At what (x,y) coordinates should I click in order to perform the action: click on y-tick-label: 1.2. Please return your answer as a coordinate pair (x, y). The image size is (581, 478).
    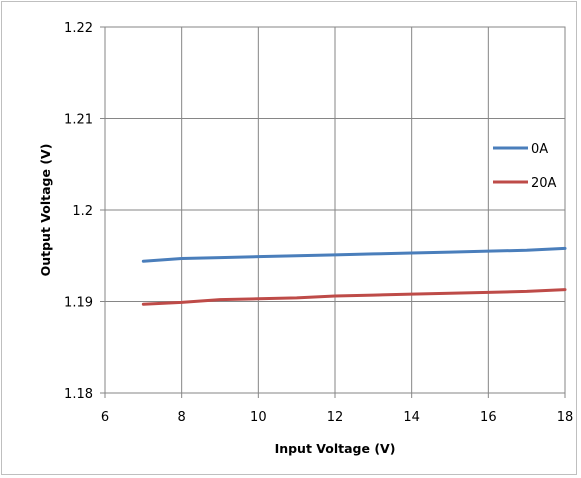
    Looking at the image, I should click on (82, 211).